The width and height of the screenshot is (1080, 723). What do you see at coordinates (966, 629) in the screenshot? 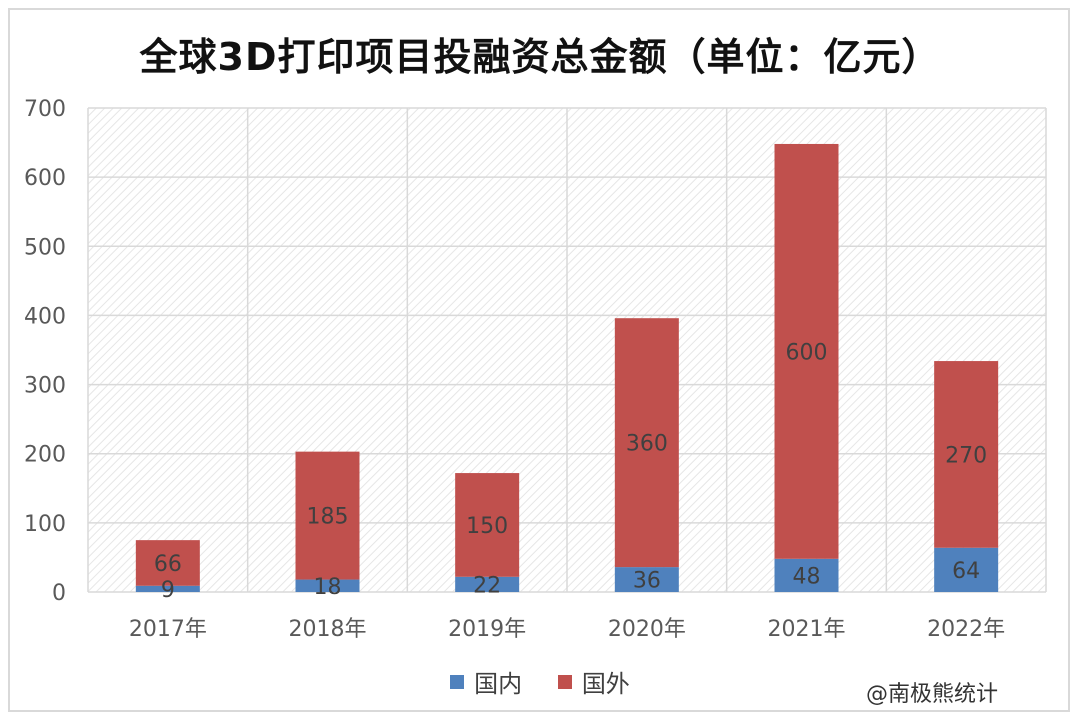
I see `x-tick-label: 2022年` at bounding box center [966, 629].